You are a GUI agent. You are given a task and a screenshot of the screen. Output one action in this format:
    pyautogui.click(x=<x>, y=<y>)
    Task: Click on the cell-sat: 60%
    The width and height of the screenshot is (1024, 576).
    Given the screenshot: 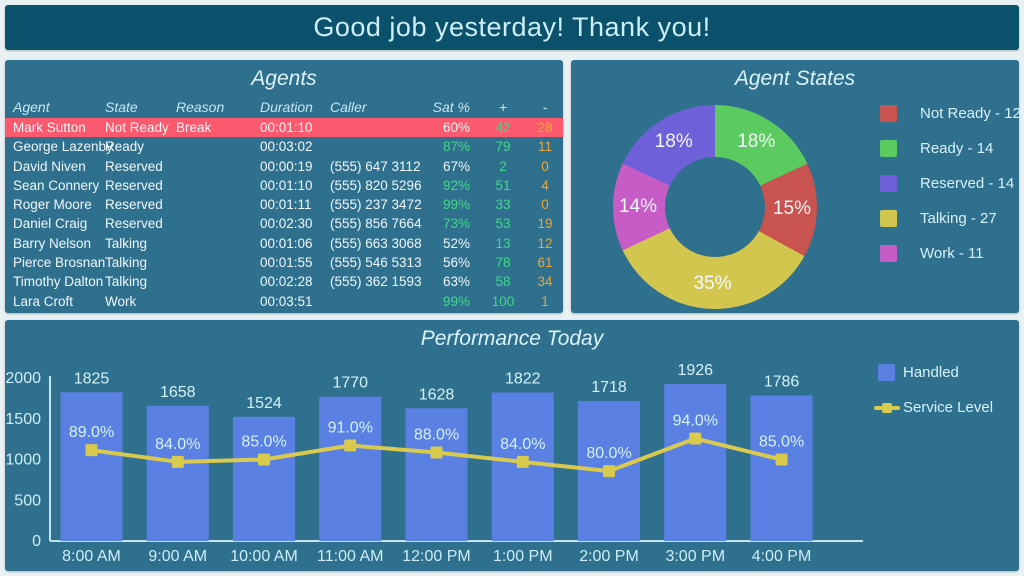 What is the action you would take?
    pyautogui.click(x=456, y=127)
    